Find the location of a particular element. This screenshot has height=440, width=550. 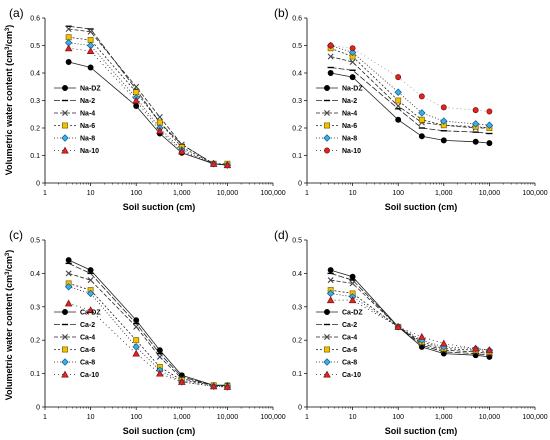

legend-label: Na-DZ is located at coordinates (352, 89).